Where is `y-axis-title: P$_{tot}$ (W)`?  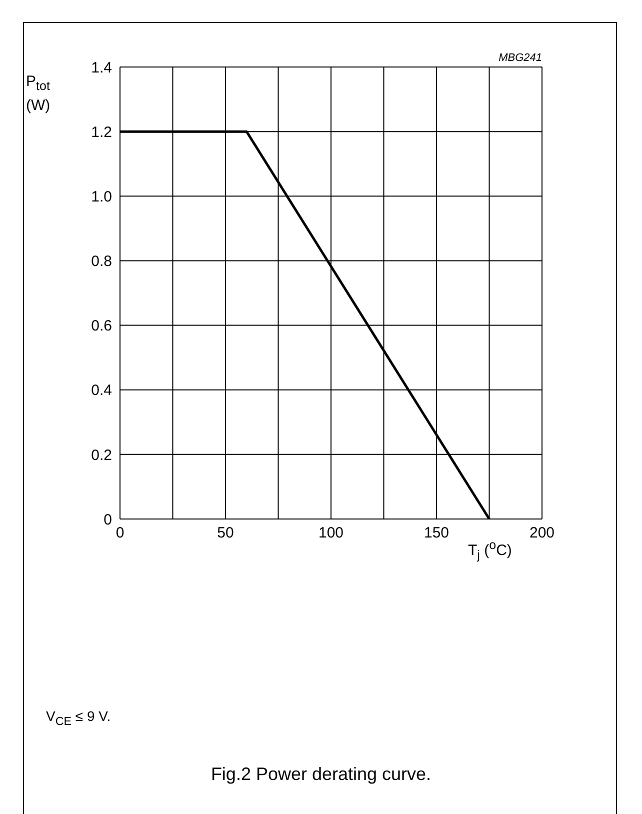
y-axis-title: P$_{tot}$ (W) is located at coordinates (39, 94).